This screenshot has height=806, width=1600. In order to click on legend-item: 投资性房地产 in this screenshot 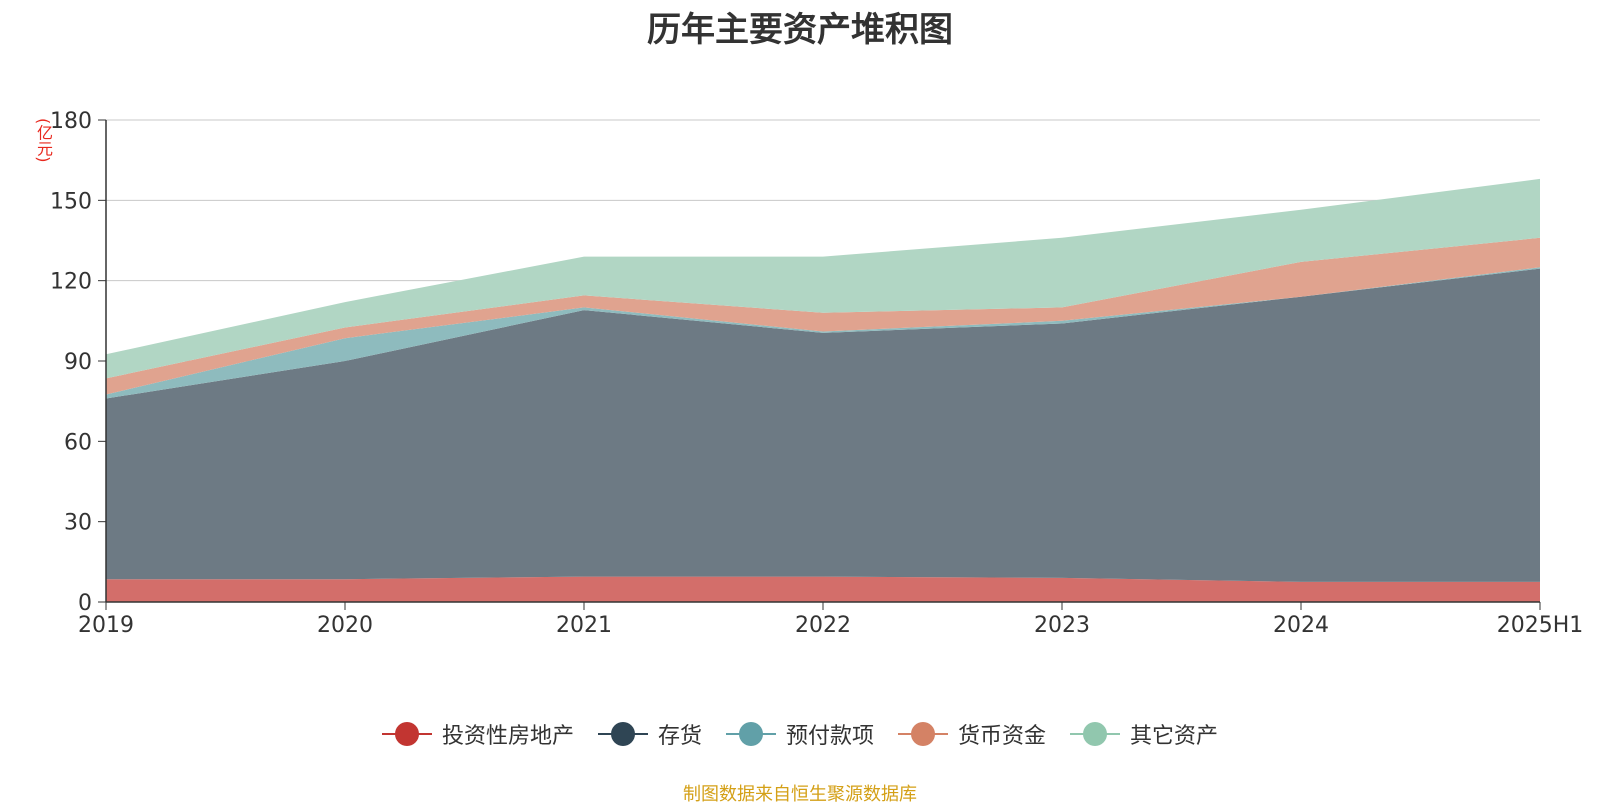, I will do `click(477, 734)`.